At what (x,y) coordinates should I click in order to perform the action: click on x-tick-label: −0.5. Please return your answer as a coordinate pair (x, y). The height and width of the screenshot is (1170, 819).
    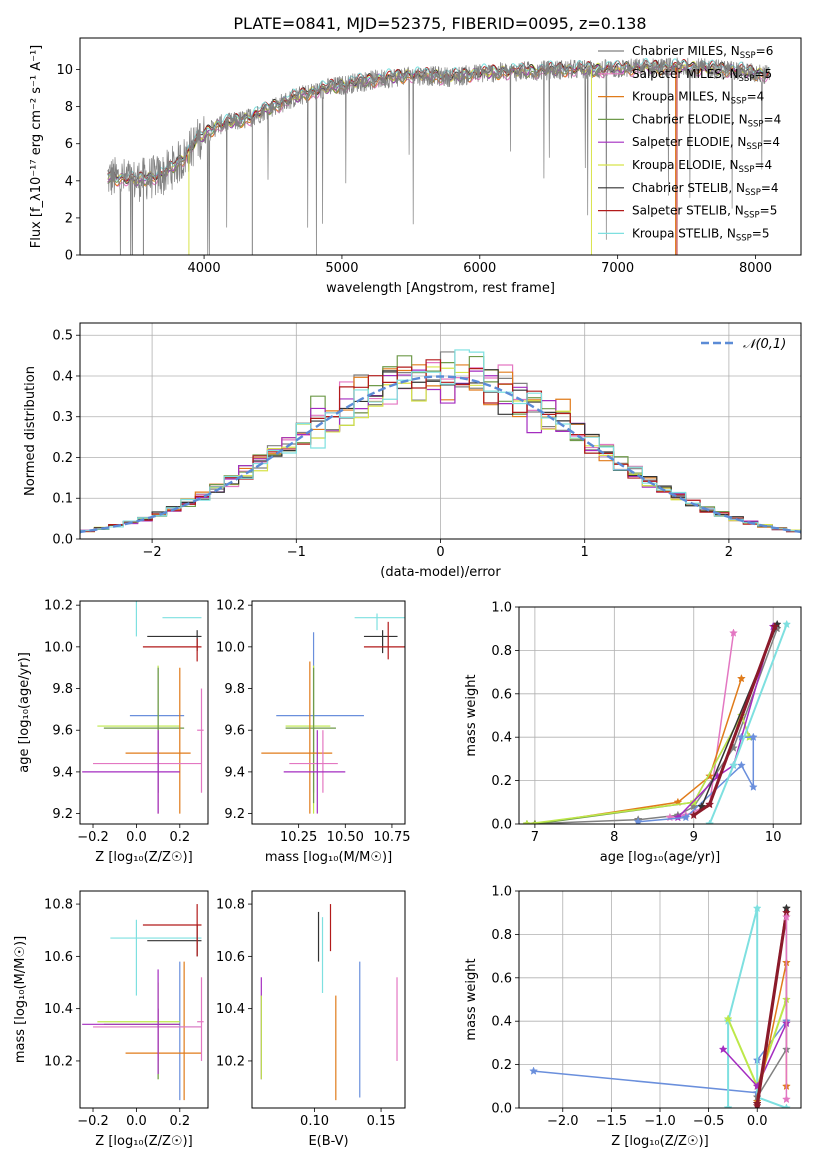
    Looking at the image, I should click on (709, 1121).